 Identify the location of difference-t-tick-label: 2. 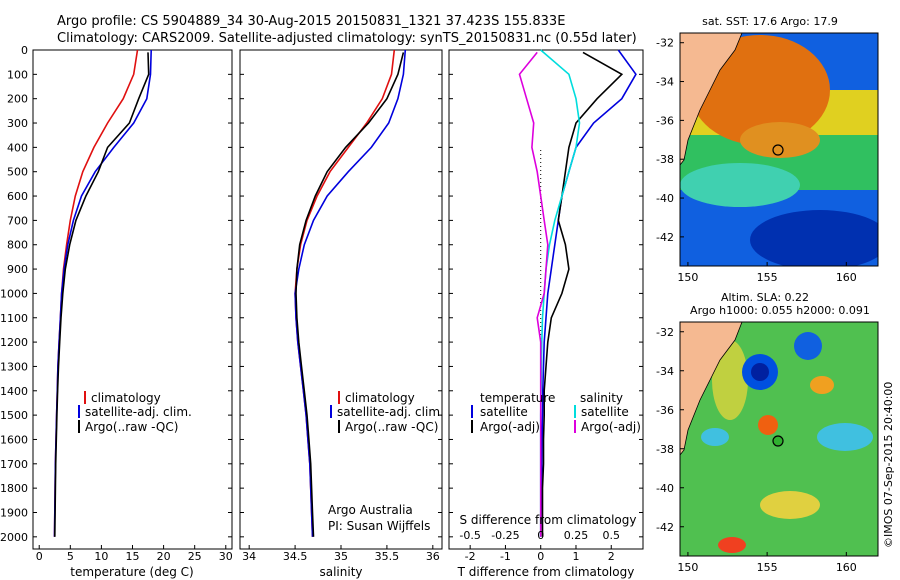
(611, 556).